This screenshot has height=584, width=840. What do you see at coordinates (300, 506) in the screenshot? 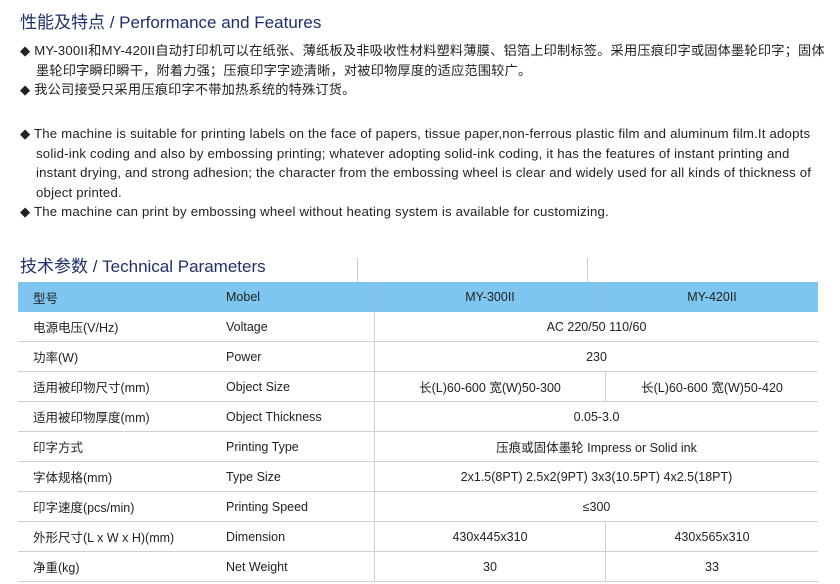
I see `cell-en: Printing Speed` at bounding box center [300, 506].